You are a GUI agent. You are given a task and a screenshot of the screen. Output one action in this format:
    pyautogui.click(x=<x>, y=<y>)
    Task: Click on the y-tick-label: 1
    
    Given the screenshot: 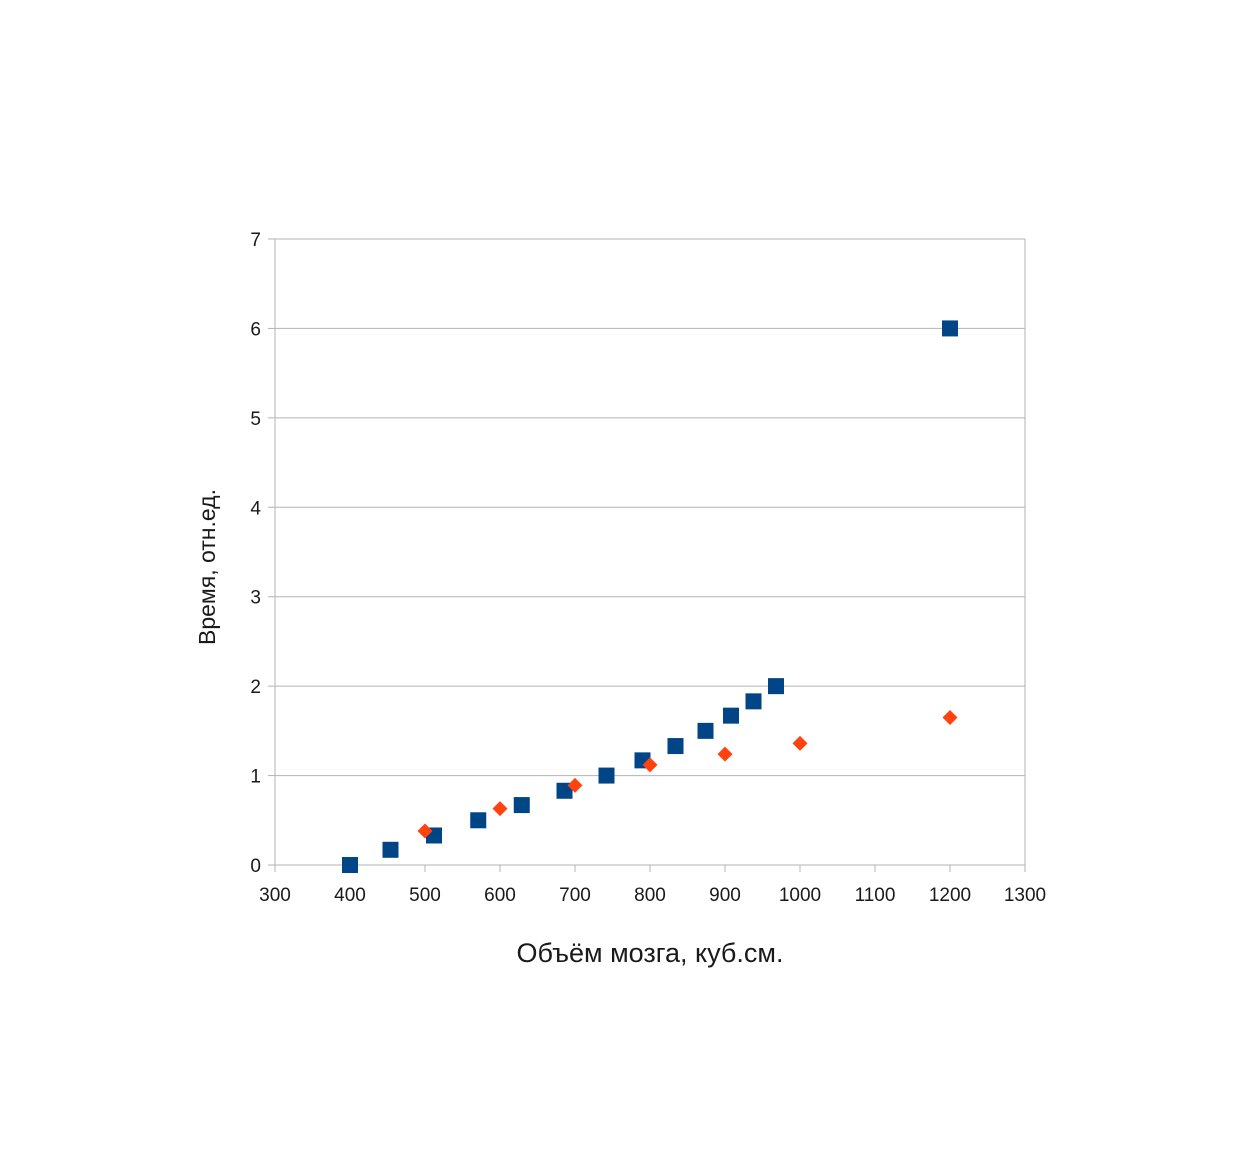 What is the action you would take?
    pyautogui.click(x=255, y=777)
    